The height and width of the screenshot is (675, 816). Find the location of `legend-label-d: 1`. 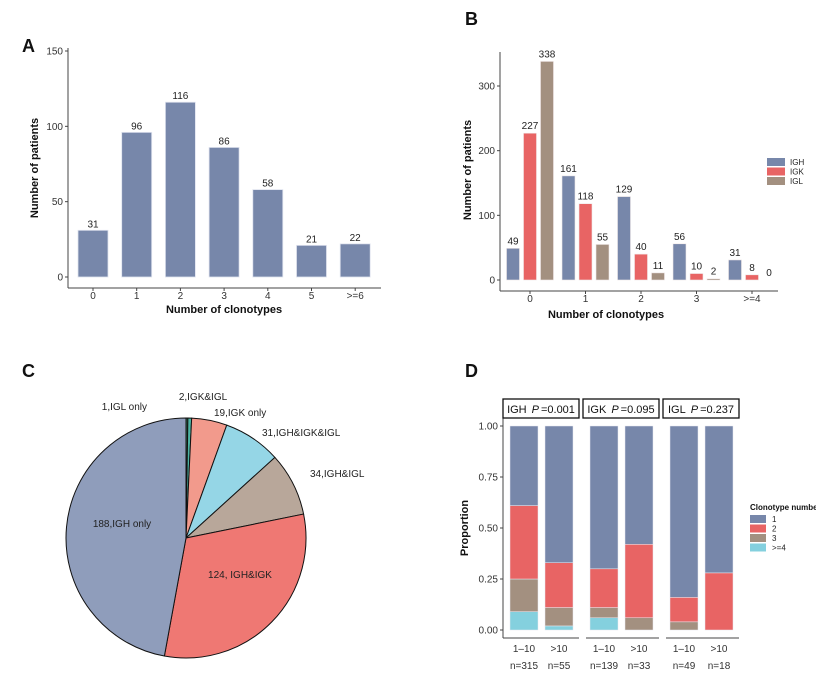

legend-label-d: 1 is located at coordinates (774, 519).